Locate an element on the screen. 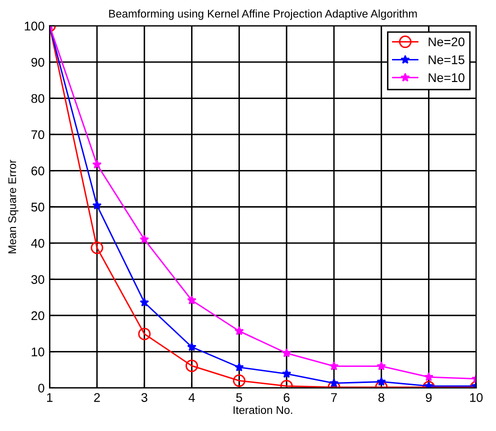 The height and width of the screenshot is (431, 496). y-tick-label: 50 is located at coordinates (37, 207).